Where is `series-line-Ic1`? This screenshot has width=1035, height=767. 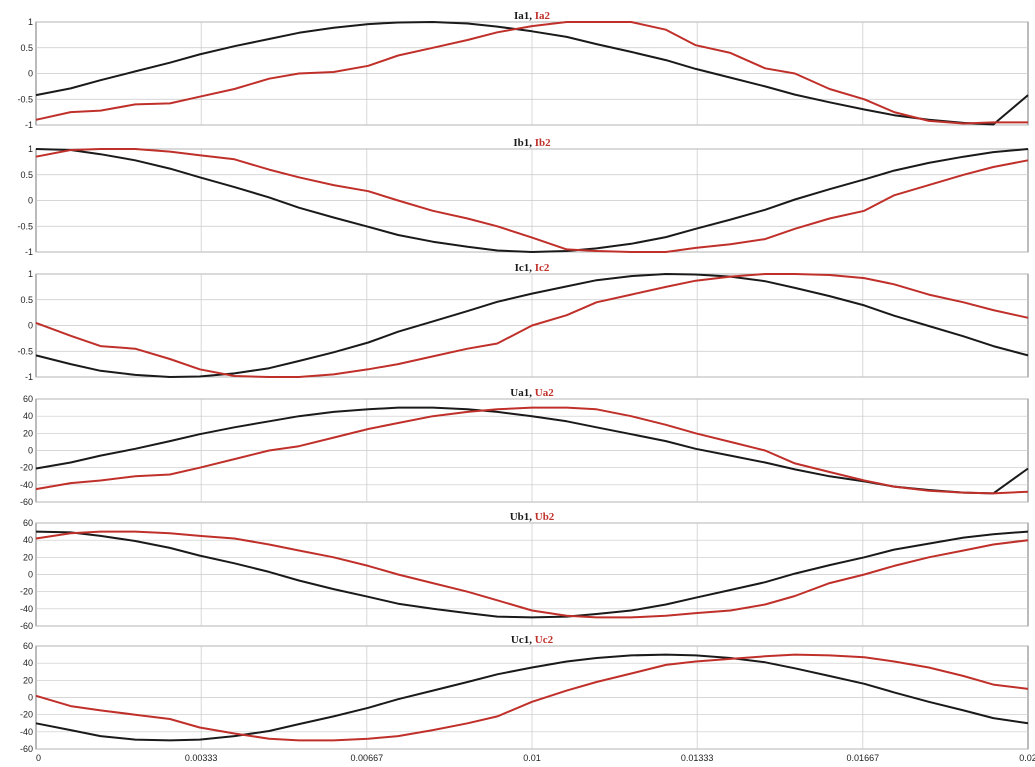
series-line-Ic1 is located at coordinates (532, 325).